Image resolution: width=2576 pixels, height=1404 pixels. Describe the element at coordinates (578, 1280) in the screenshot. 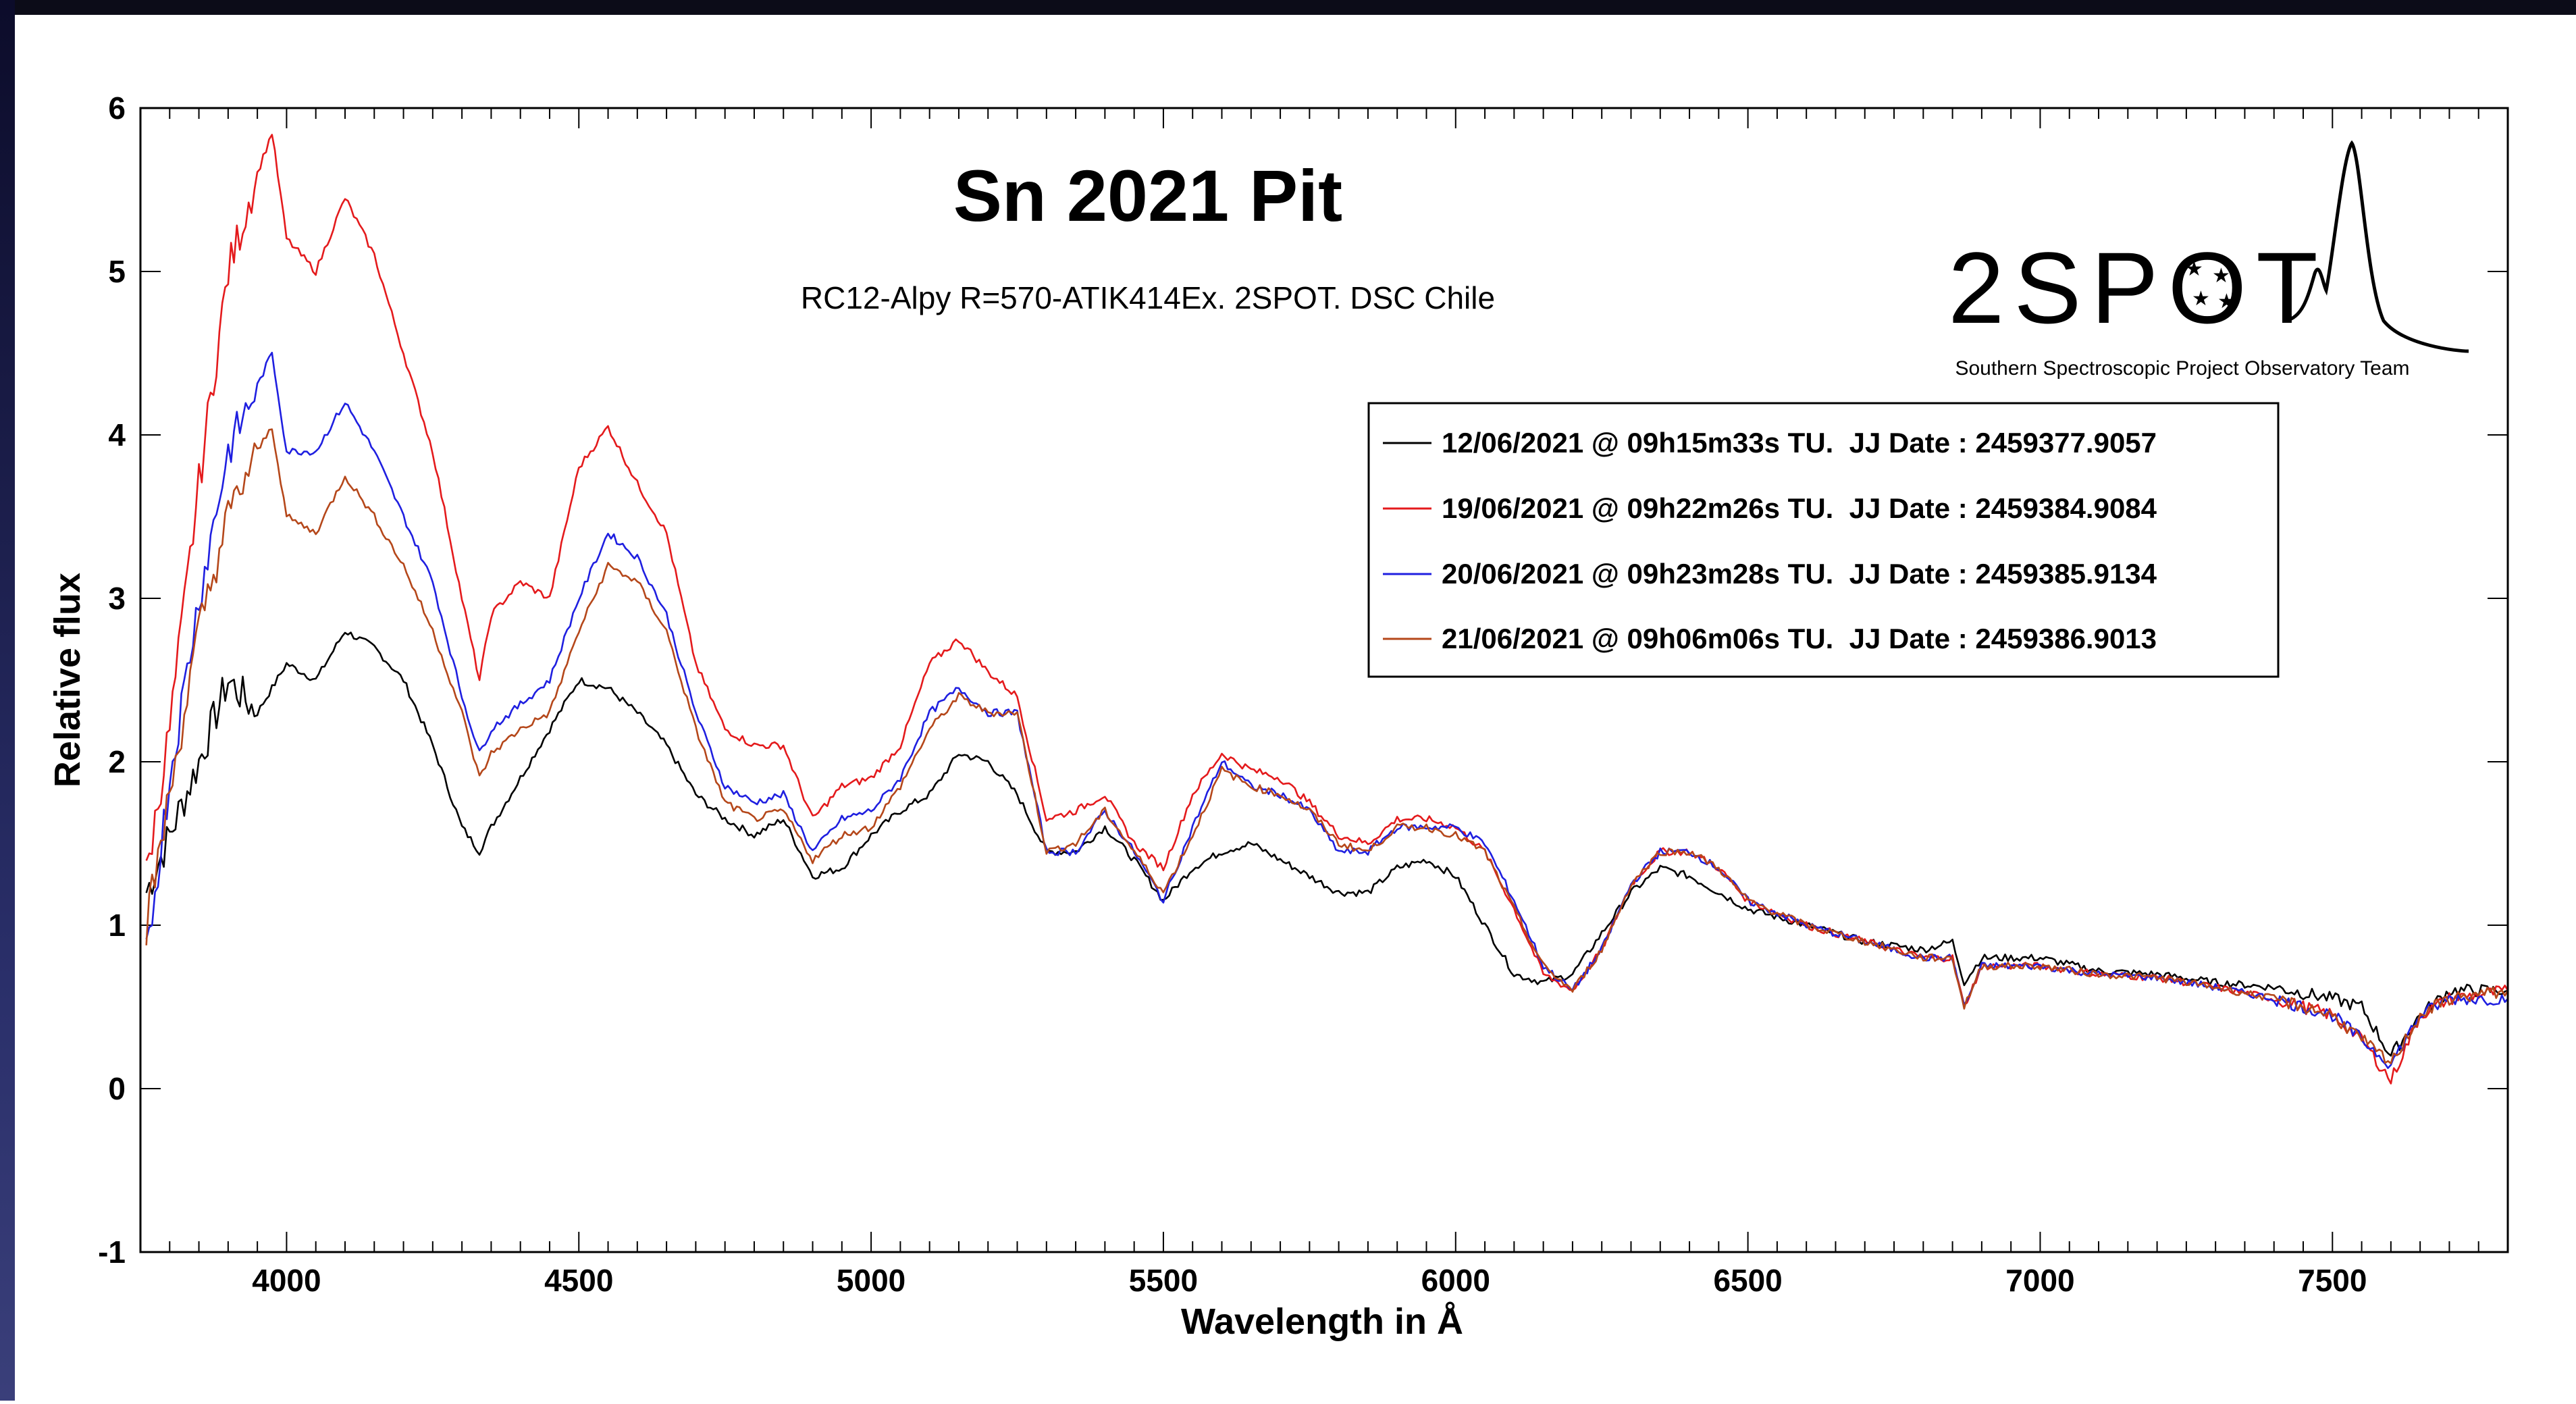

I see `x-tick-label: 4500` at that location.